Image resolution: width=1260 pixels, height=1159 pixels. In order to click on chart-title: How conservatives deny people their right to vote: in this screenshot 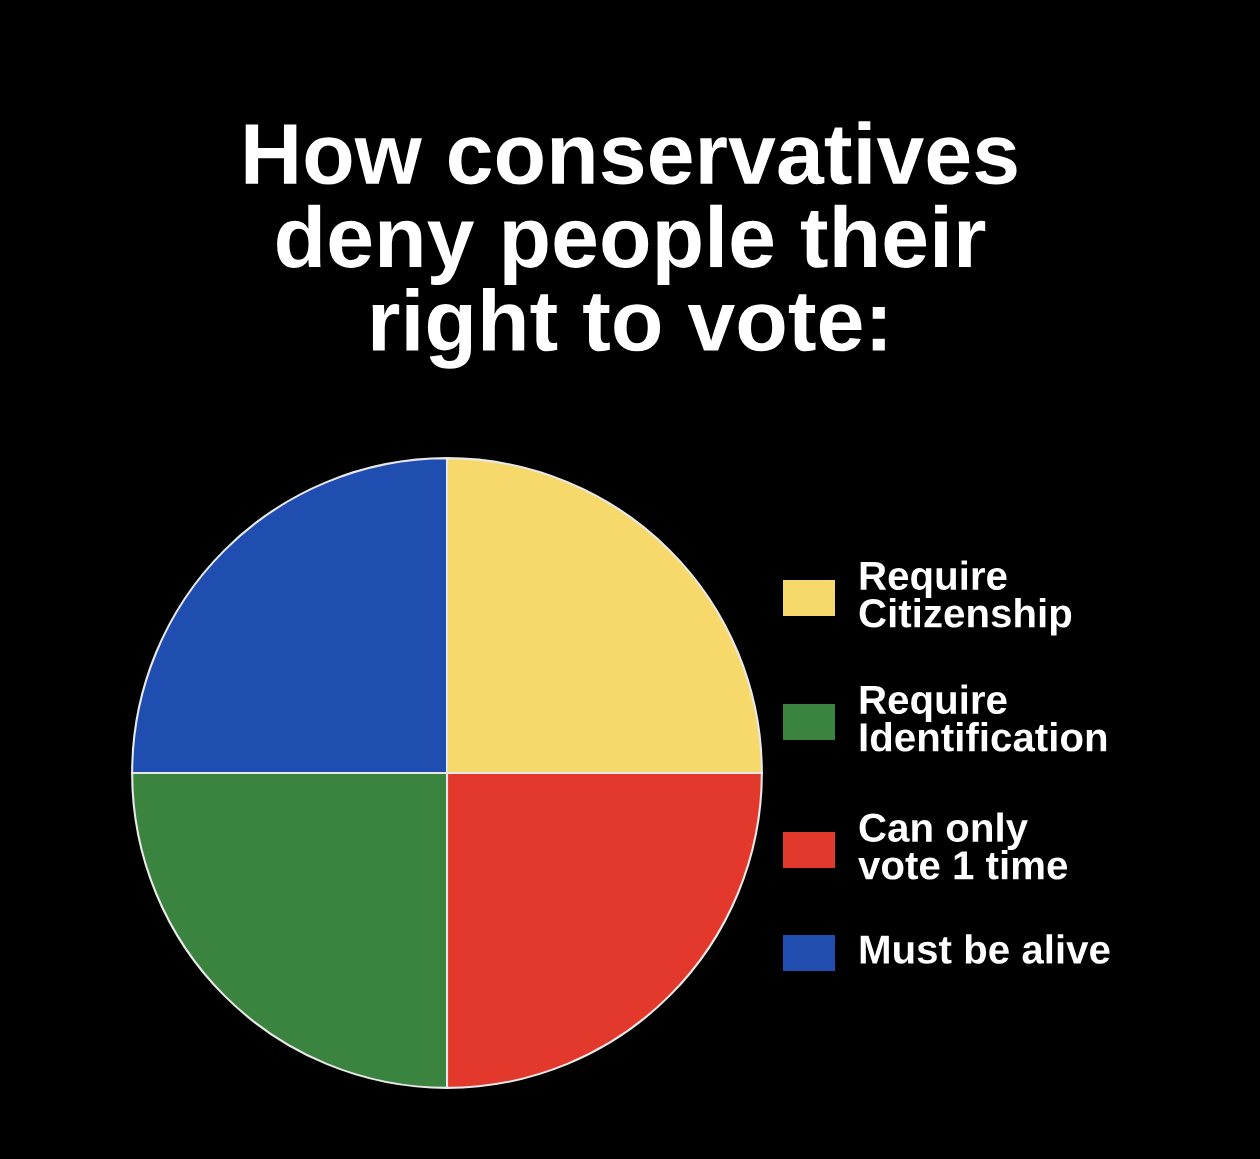, I will do `click(631, 245)`.